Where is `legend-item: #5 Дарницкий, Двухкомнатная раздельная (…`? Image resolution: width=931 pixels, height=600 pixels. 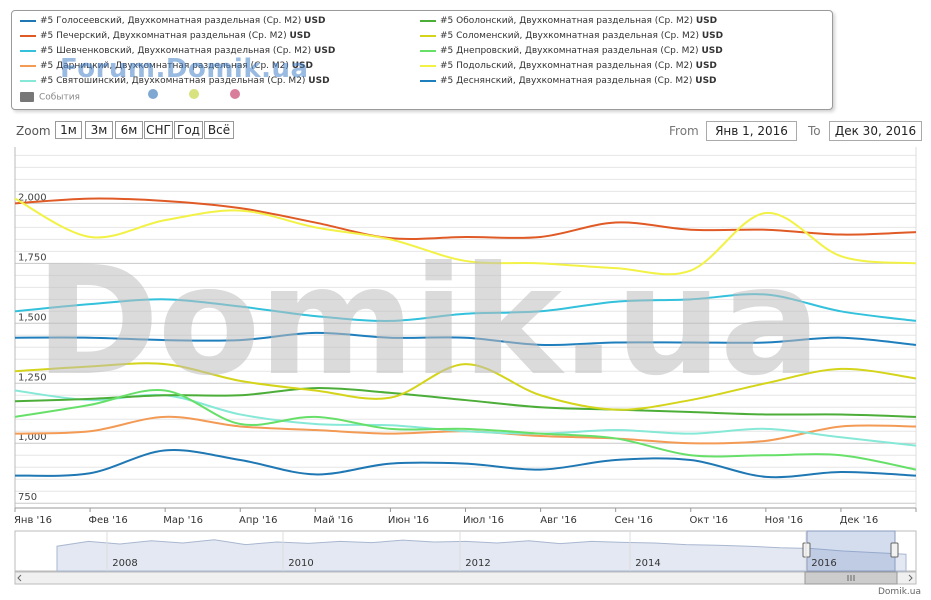 legend-item: #5 Дарницкий, Двухкомнатная раздельная (… is located at coordinates (166, 66).